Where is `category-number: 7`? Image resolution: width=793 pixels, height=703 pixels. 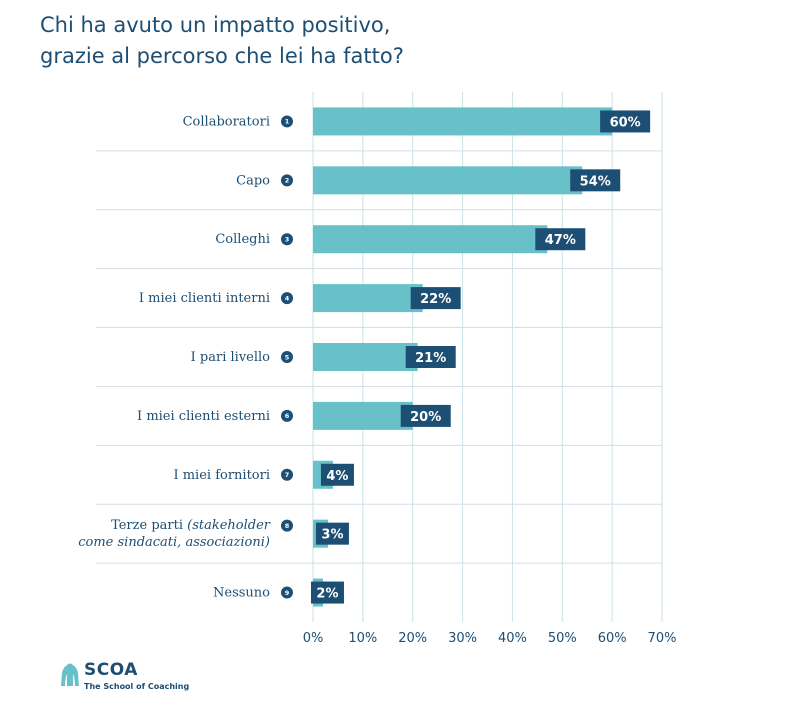 category-number: 7 is located at coordinates (287, 475).